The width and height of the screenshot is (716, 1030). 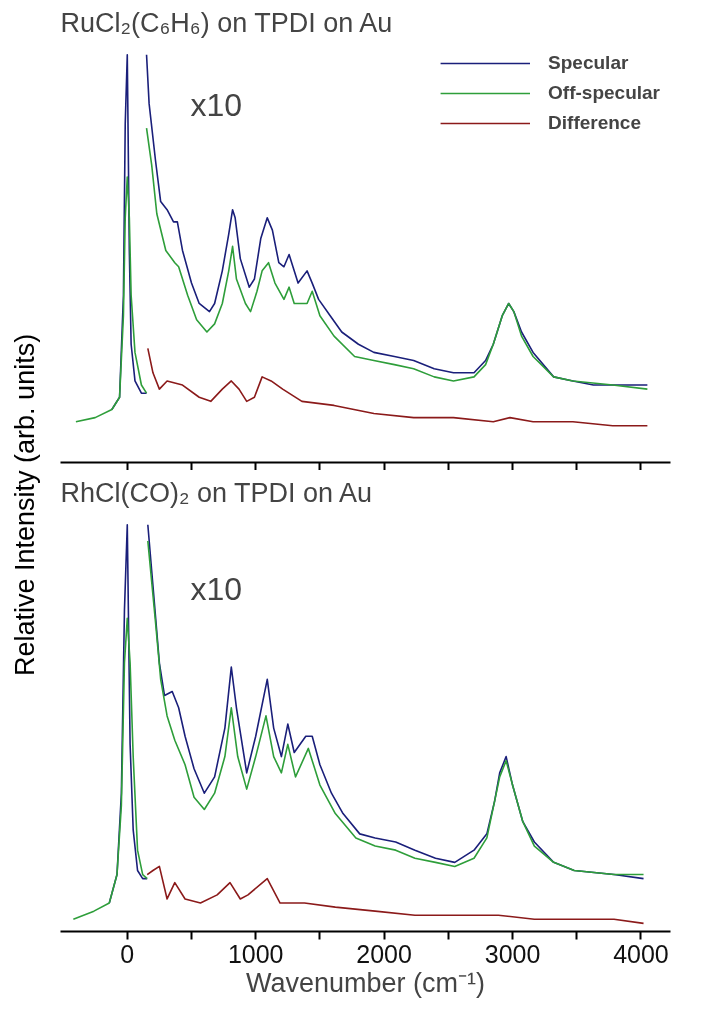 I want to click on legend-label: Specular, so click(x=588, y=63).